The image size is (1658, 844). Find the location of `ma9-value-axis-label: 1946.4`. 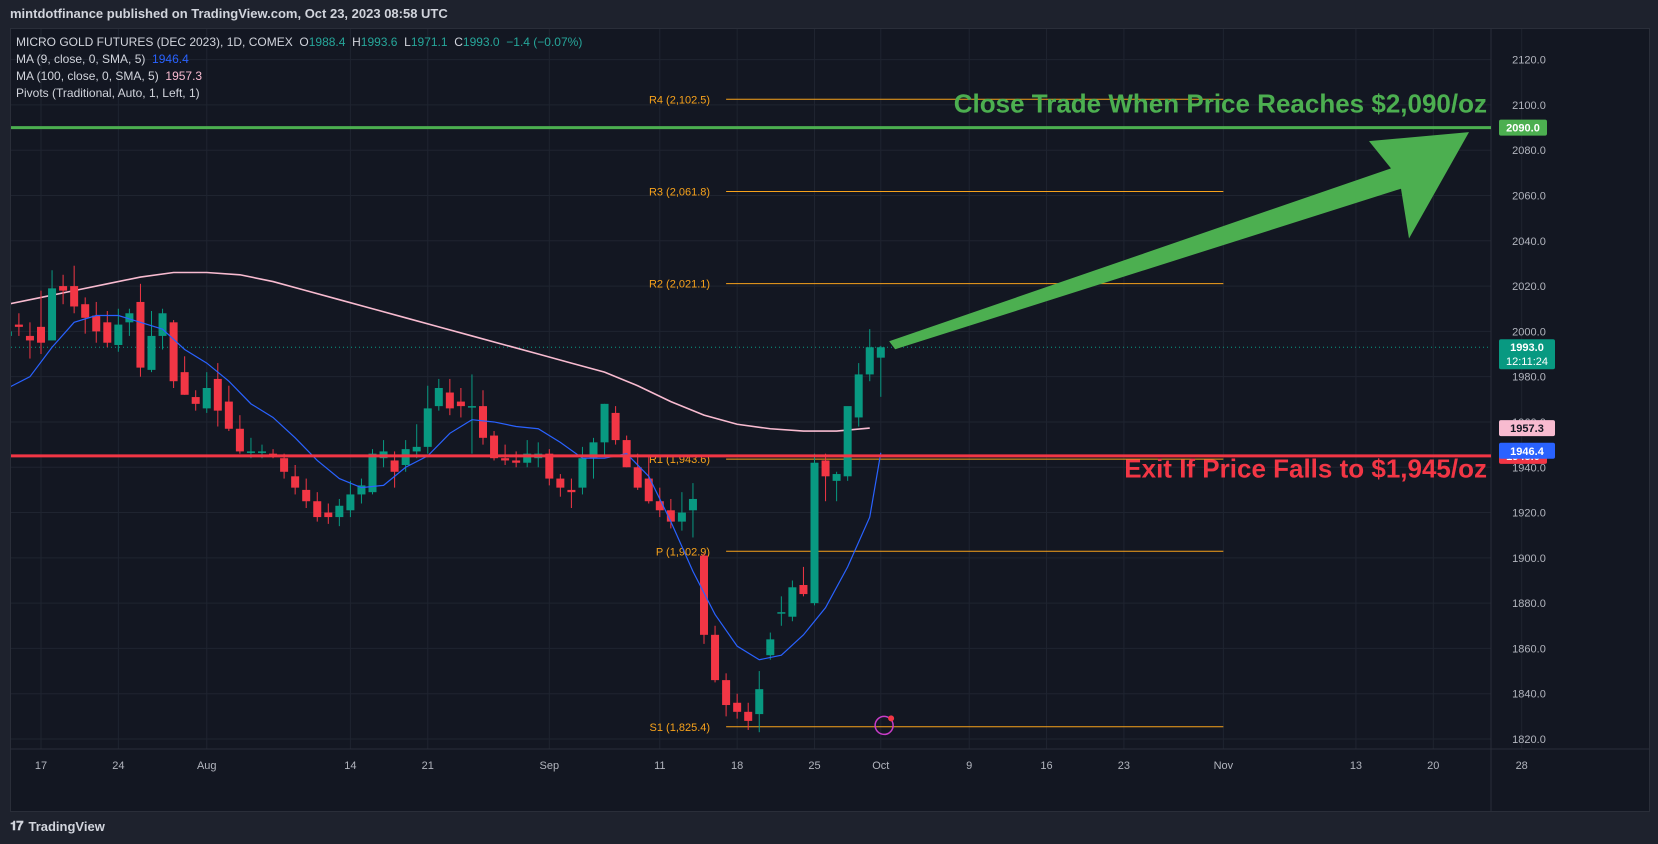

ma9-value-axis-label: 1946.4 is located at coordinates (1527, 452).